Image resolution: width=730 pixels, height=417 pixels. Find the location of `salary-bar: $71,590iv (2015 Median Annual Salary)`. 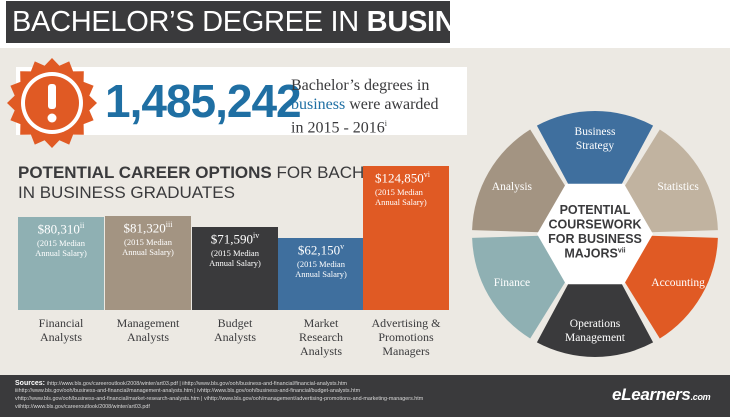

salary-bar: $71,590iv (2015 Median Annual Salary) is located at coordinates (235, 268).